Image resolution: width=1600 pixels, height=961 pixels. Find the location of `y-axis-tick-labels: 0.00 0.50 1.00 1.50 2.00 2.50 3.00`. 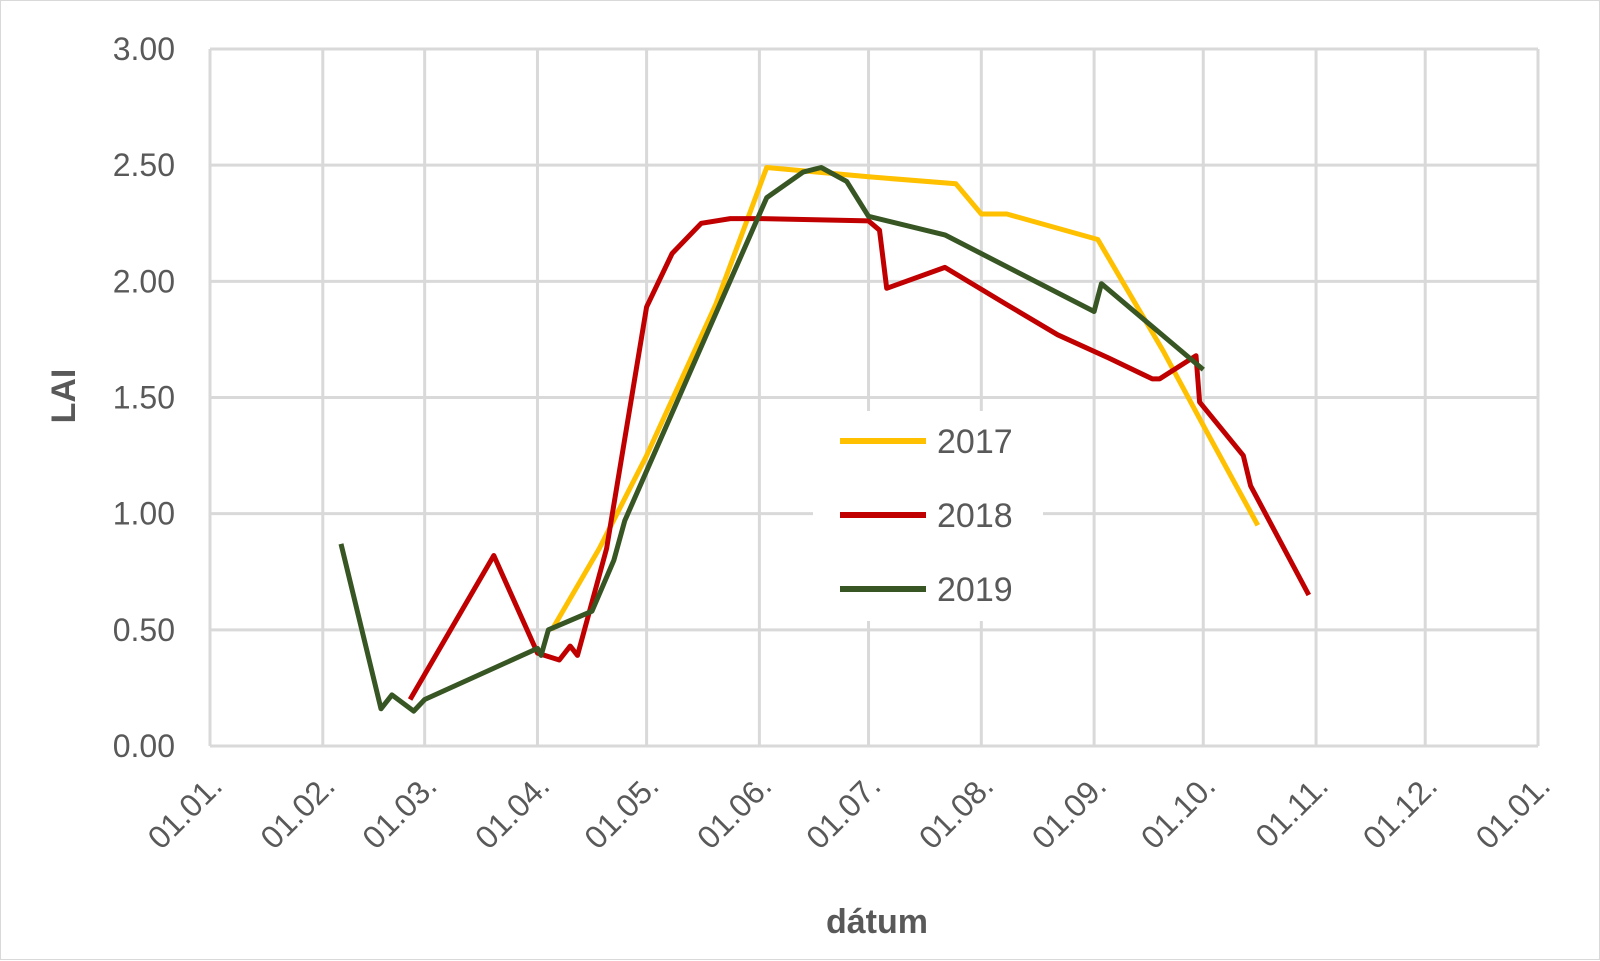

y-axis-tick-labels: 0.00 0.50 1.00 1.50 2.00 2.50 3.00 is located at coordinates (144, 397).